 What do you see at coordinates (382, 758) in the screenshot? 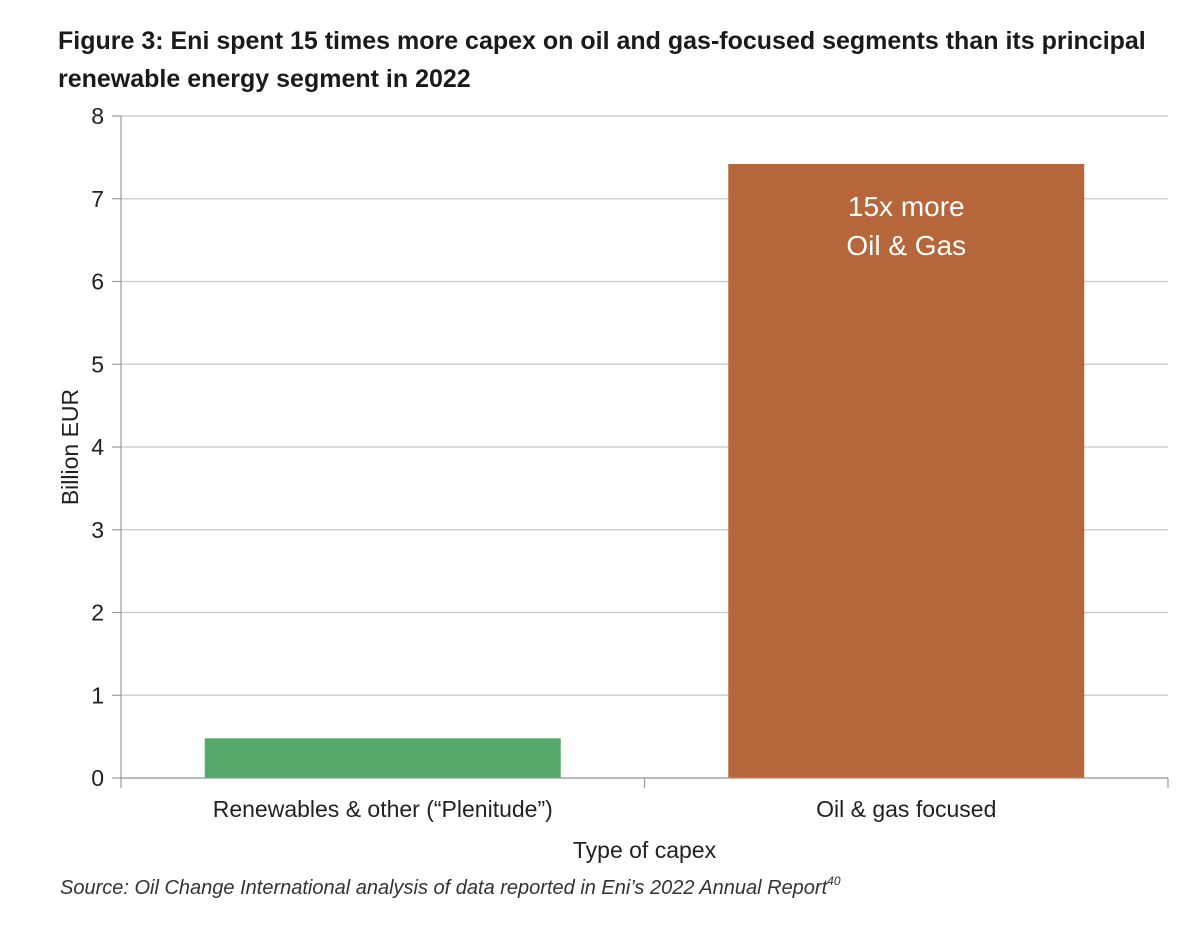
I see `bar` at bounding box center [382, 758].